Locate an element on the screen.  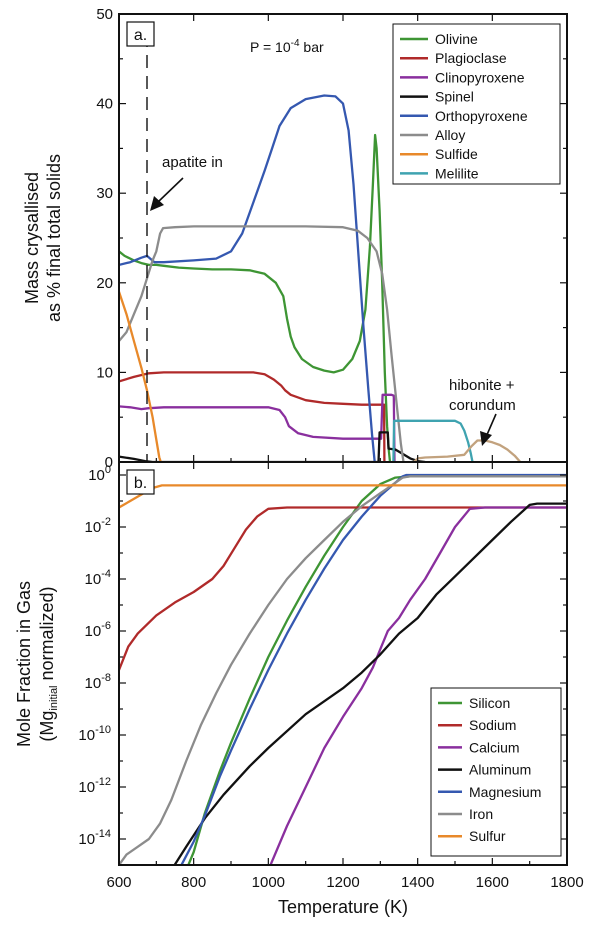
y-tick-label: 10⁰ is located at coordinates (99, 474).